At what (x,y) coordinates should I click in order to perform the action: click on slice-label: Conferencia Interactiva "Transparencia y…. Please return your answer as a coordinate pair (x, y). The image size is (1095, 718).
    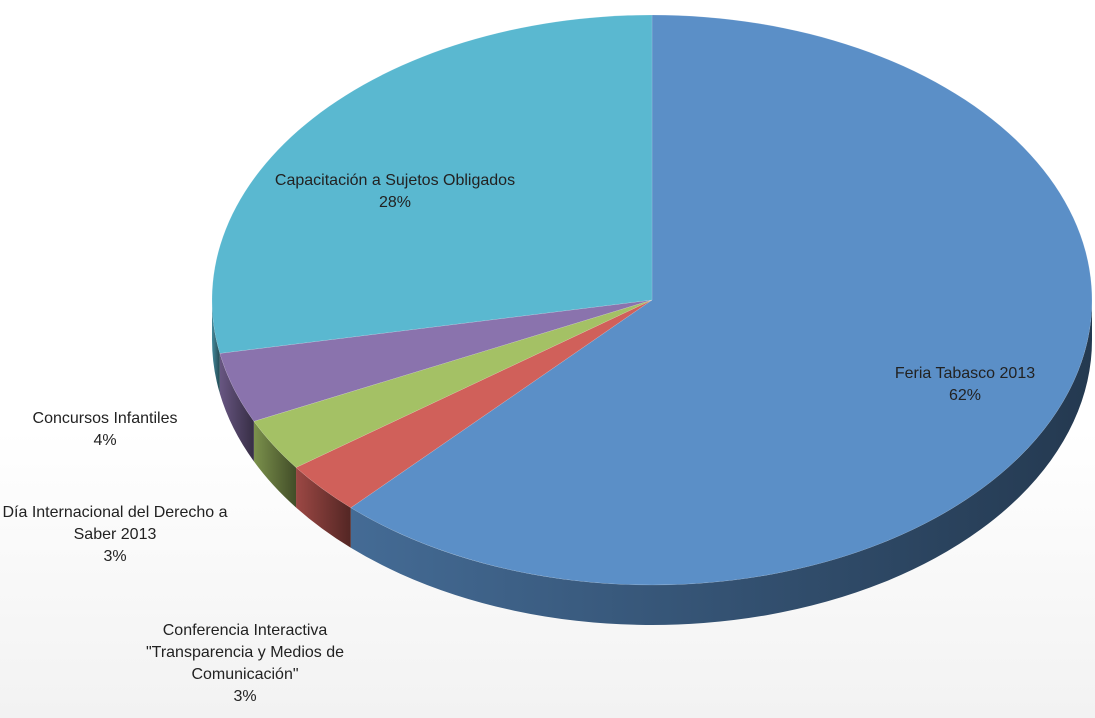
    Looking at the image, I should click on (245, 664).